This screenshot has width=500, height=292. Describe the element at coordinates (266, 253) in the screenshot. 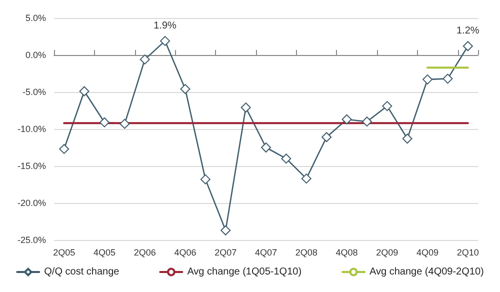

I see `x-tick-label: 4Q07` at that location.